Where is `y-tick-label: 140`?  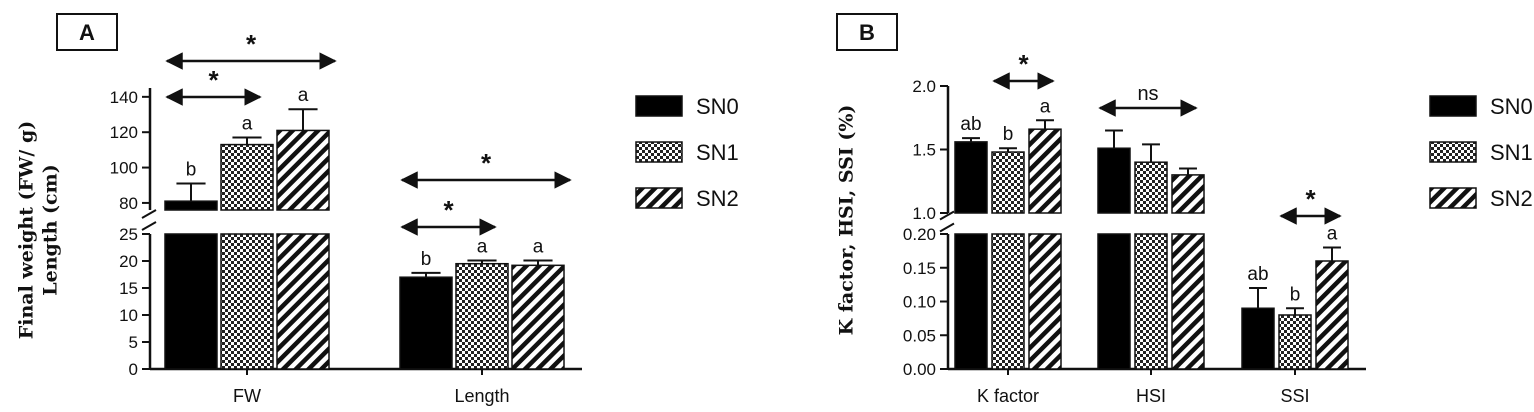 y-tick-label: 140 is located at coordinates (124, 97).